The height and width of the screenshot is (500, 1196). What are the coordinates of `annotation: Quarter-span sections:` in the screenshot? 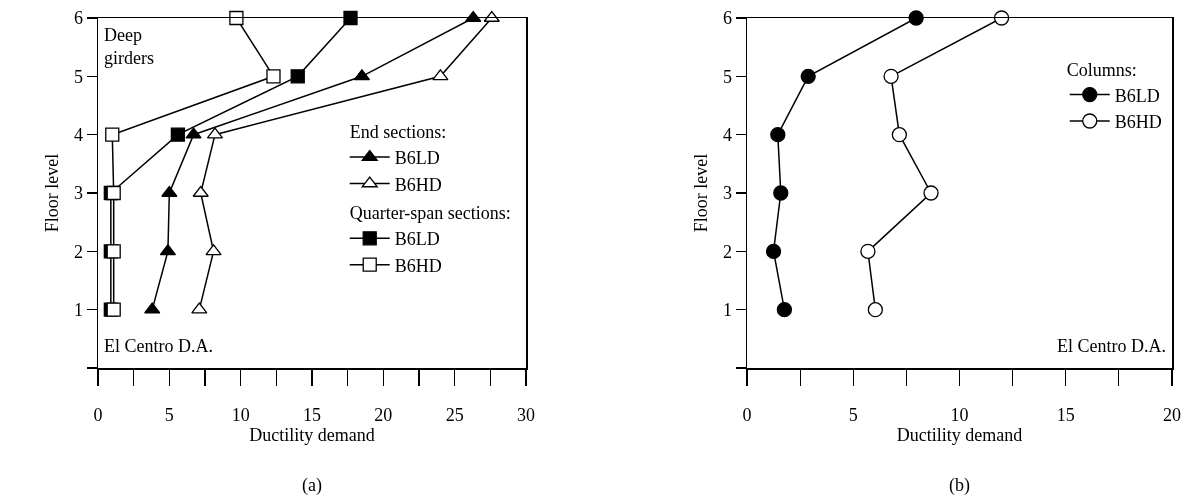 It's located at (430, 212).